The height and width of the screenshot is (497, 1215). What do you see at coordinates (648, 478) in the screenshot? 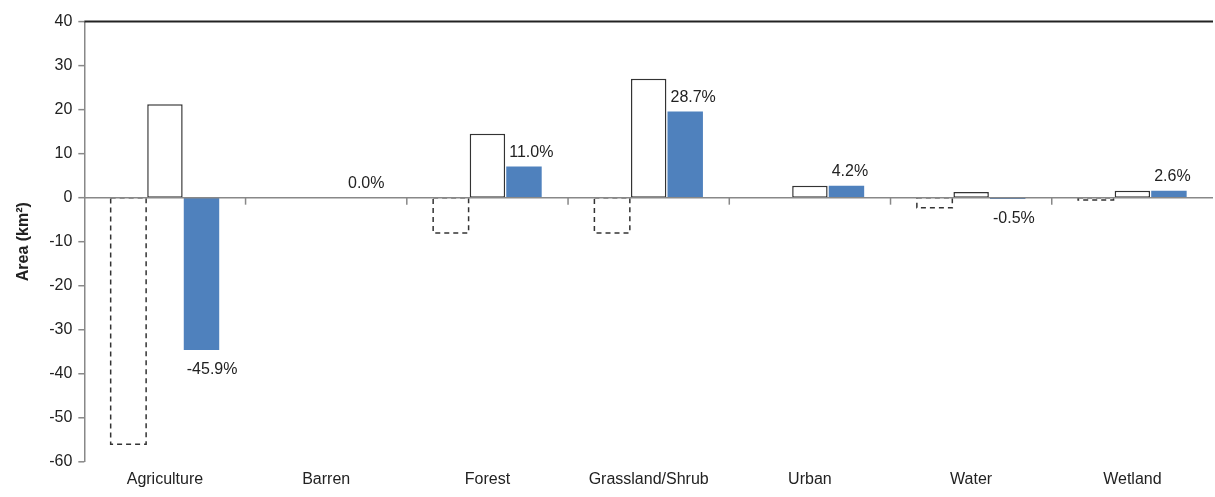
I see `x-tick-label: Grassland/Shrub` at bounding box center [648, 478].